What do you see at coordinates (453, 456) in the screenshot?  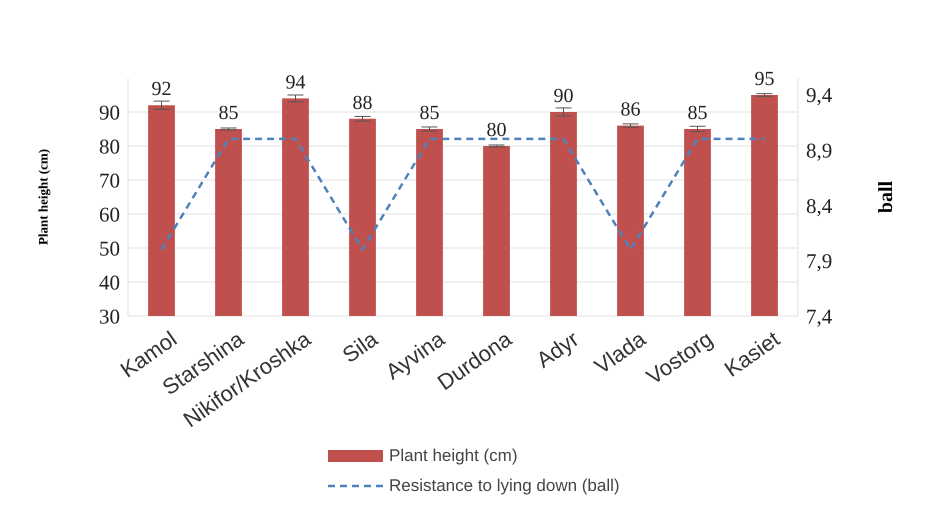 I see `legend-label: Plant height (cm)` at bounding box center [453, 456].